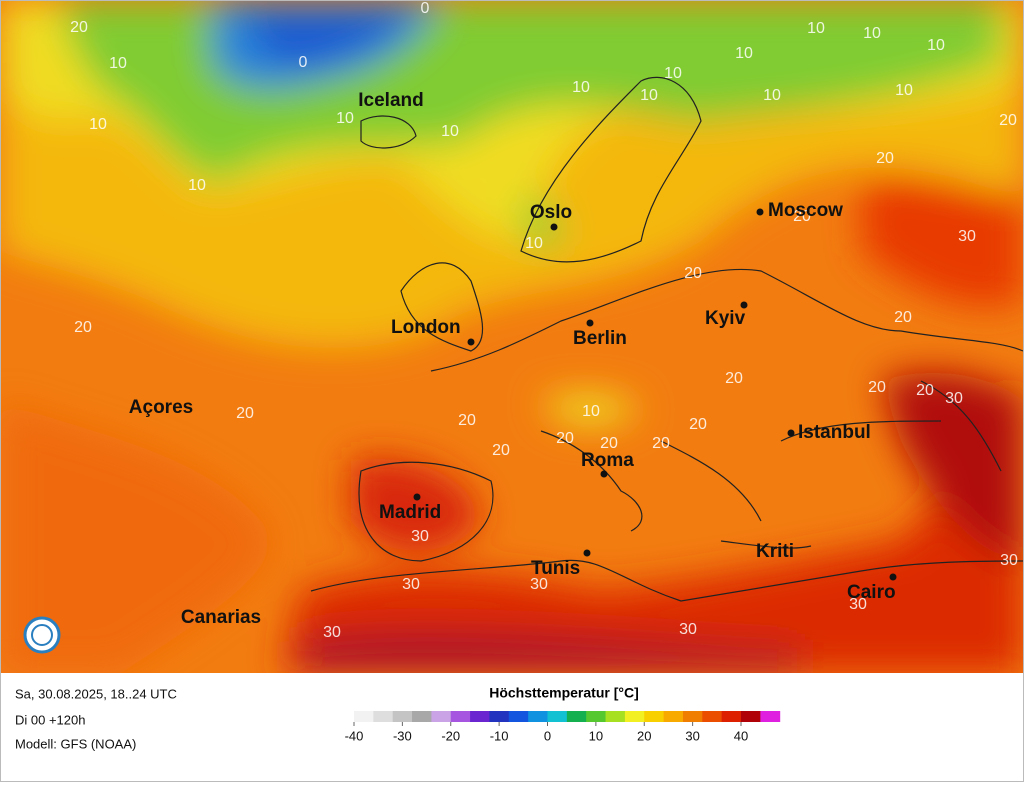  Describe the element at coordinates (96, 693) in the screenshot. I see `footer-date: Sa, 30.08.2025, 18..24 UTC` at that location.